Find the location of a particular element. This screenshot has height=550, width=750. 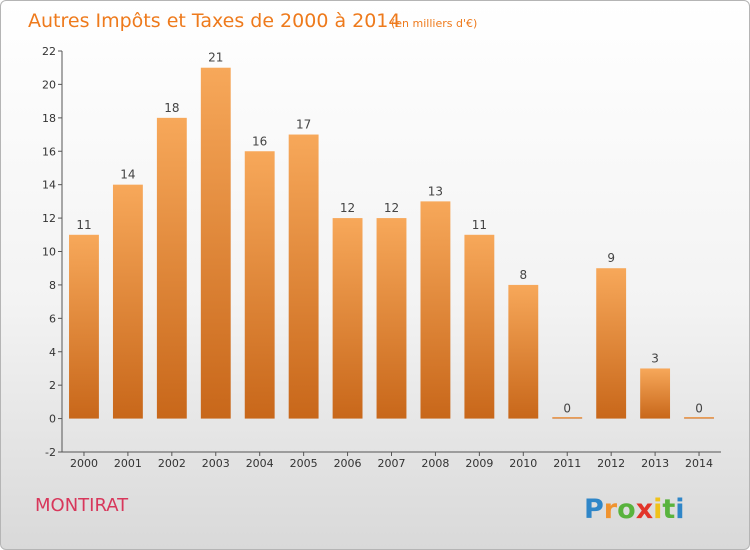

y-tick-label: 16 is located at coordinates (49, 151).